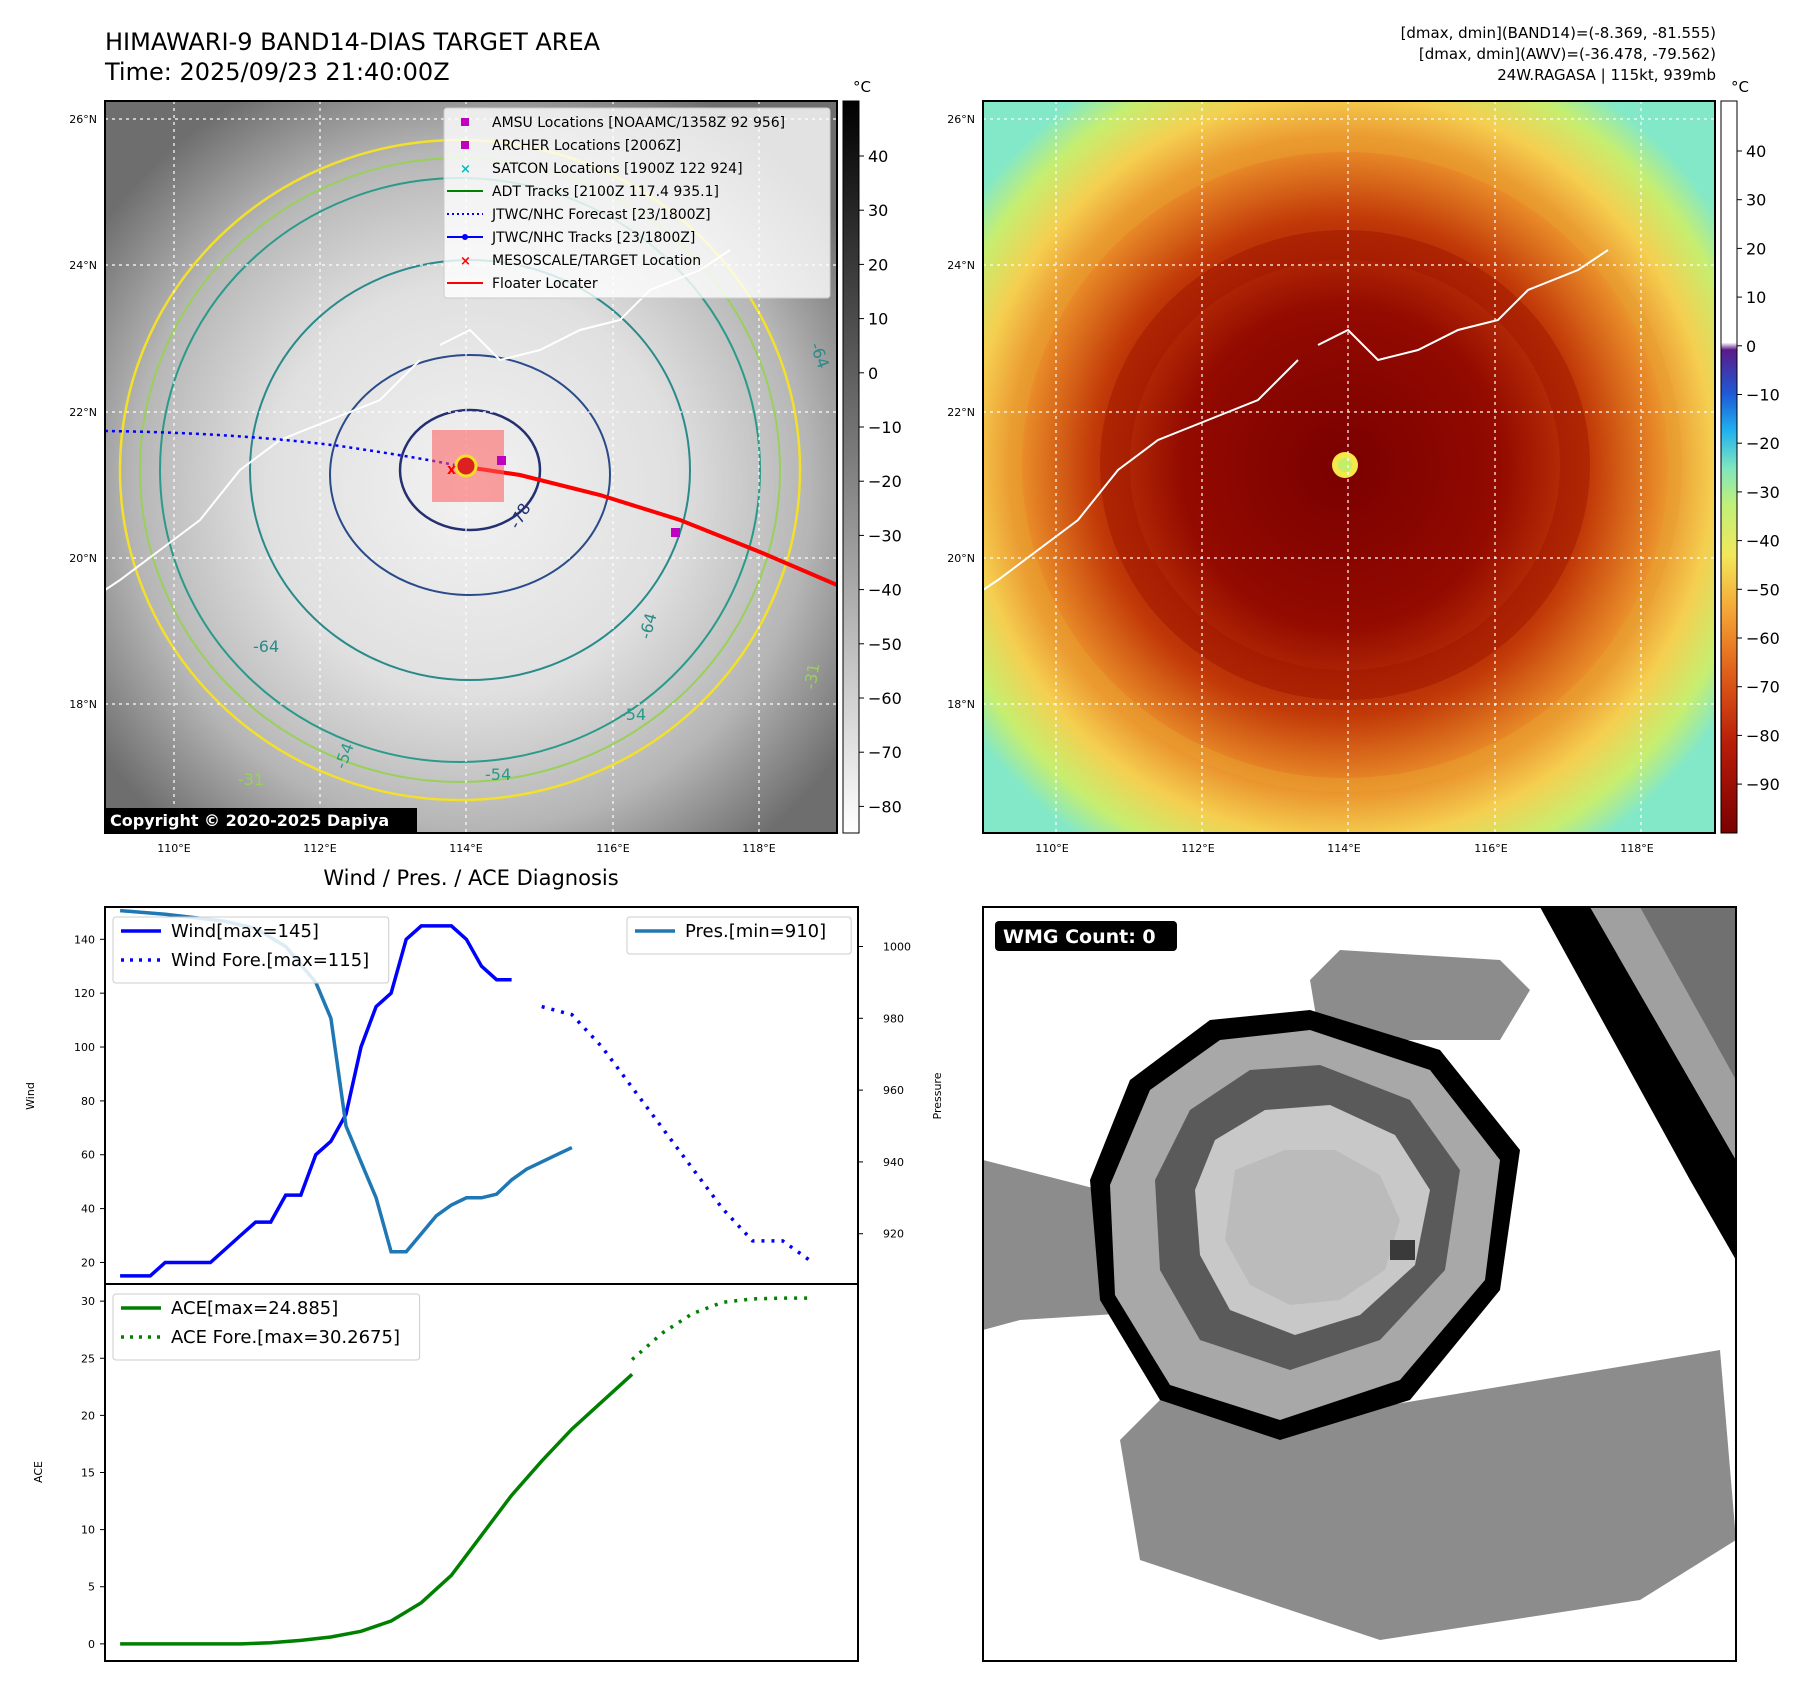 This screenshot has width=1797, height=1690. What do you see at coordinates (353, 42) in the screenshot?
I see `figure-title: HIMAWARI-9 BAND14-DIAS TARGET AREA` at bounding box center [353, 42].